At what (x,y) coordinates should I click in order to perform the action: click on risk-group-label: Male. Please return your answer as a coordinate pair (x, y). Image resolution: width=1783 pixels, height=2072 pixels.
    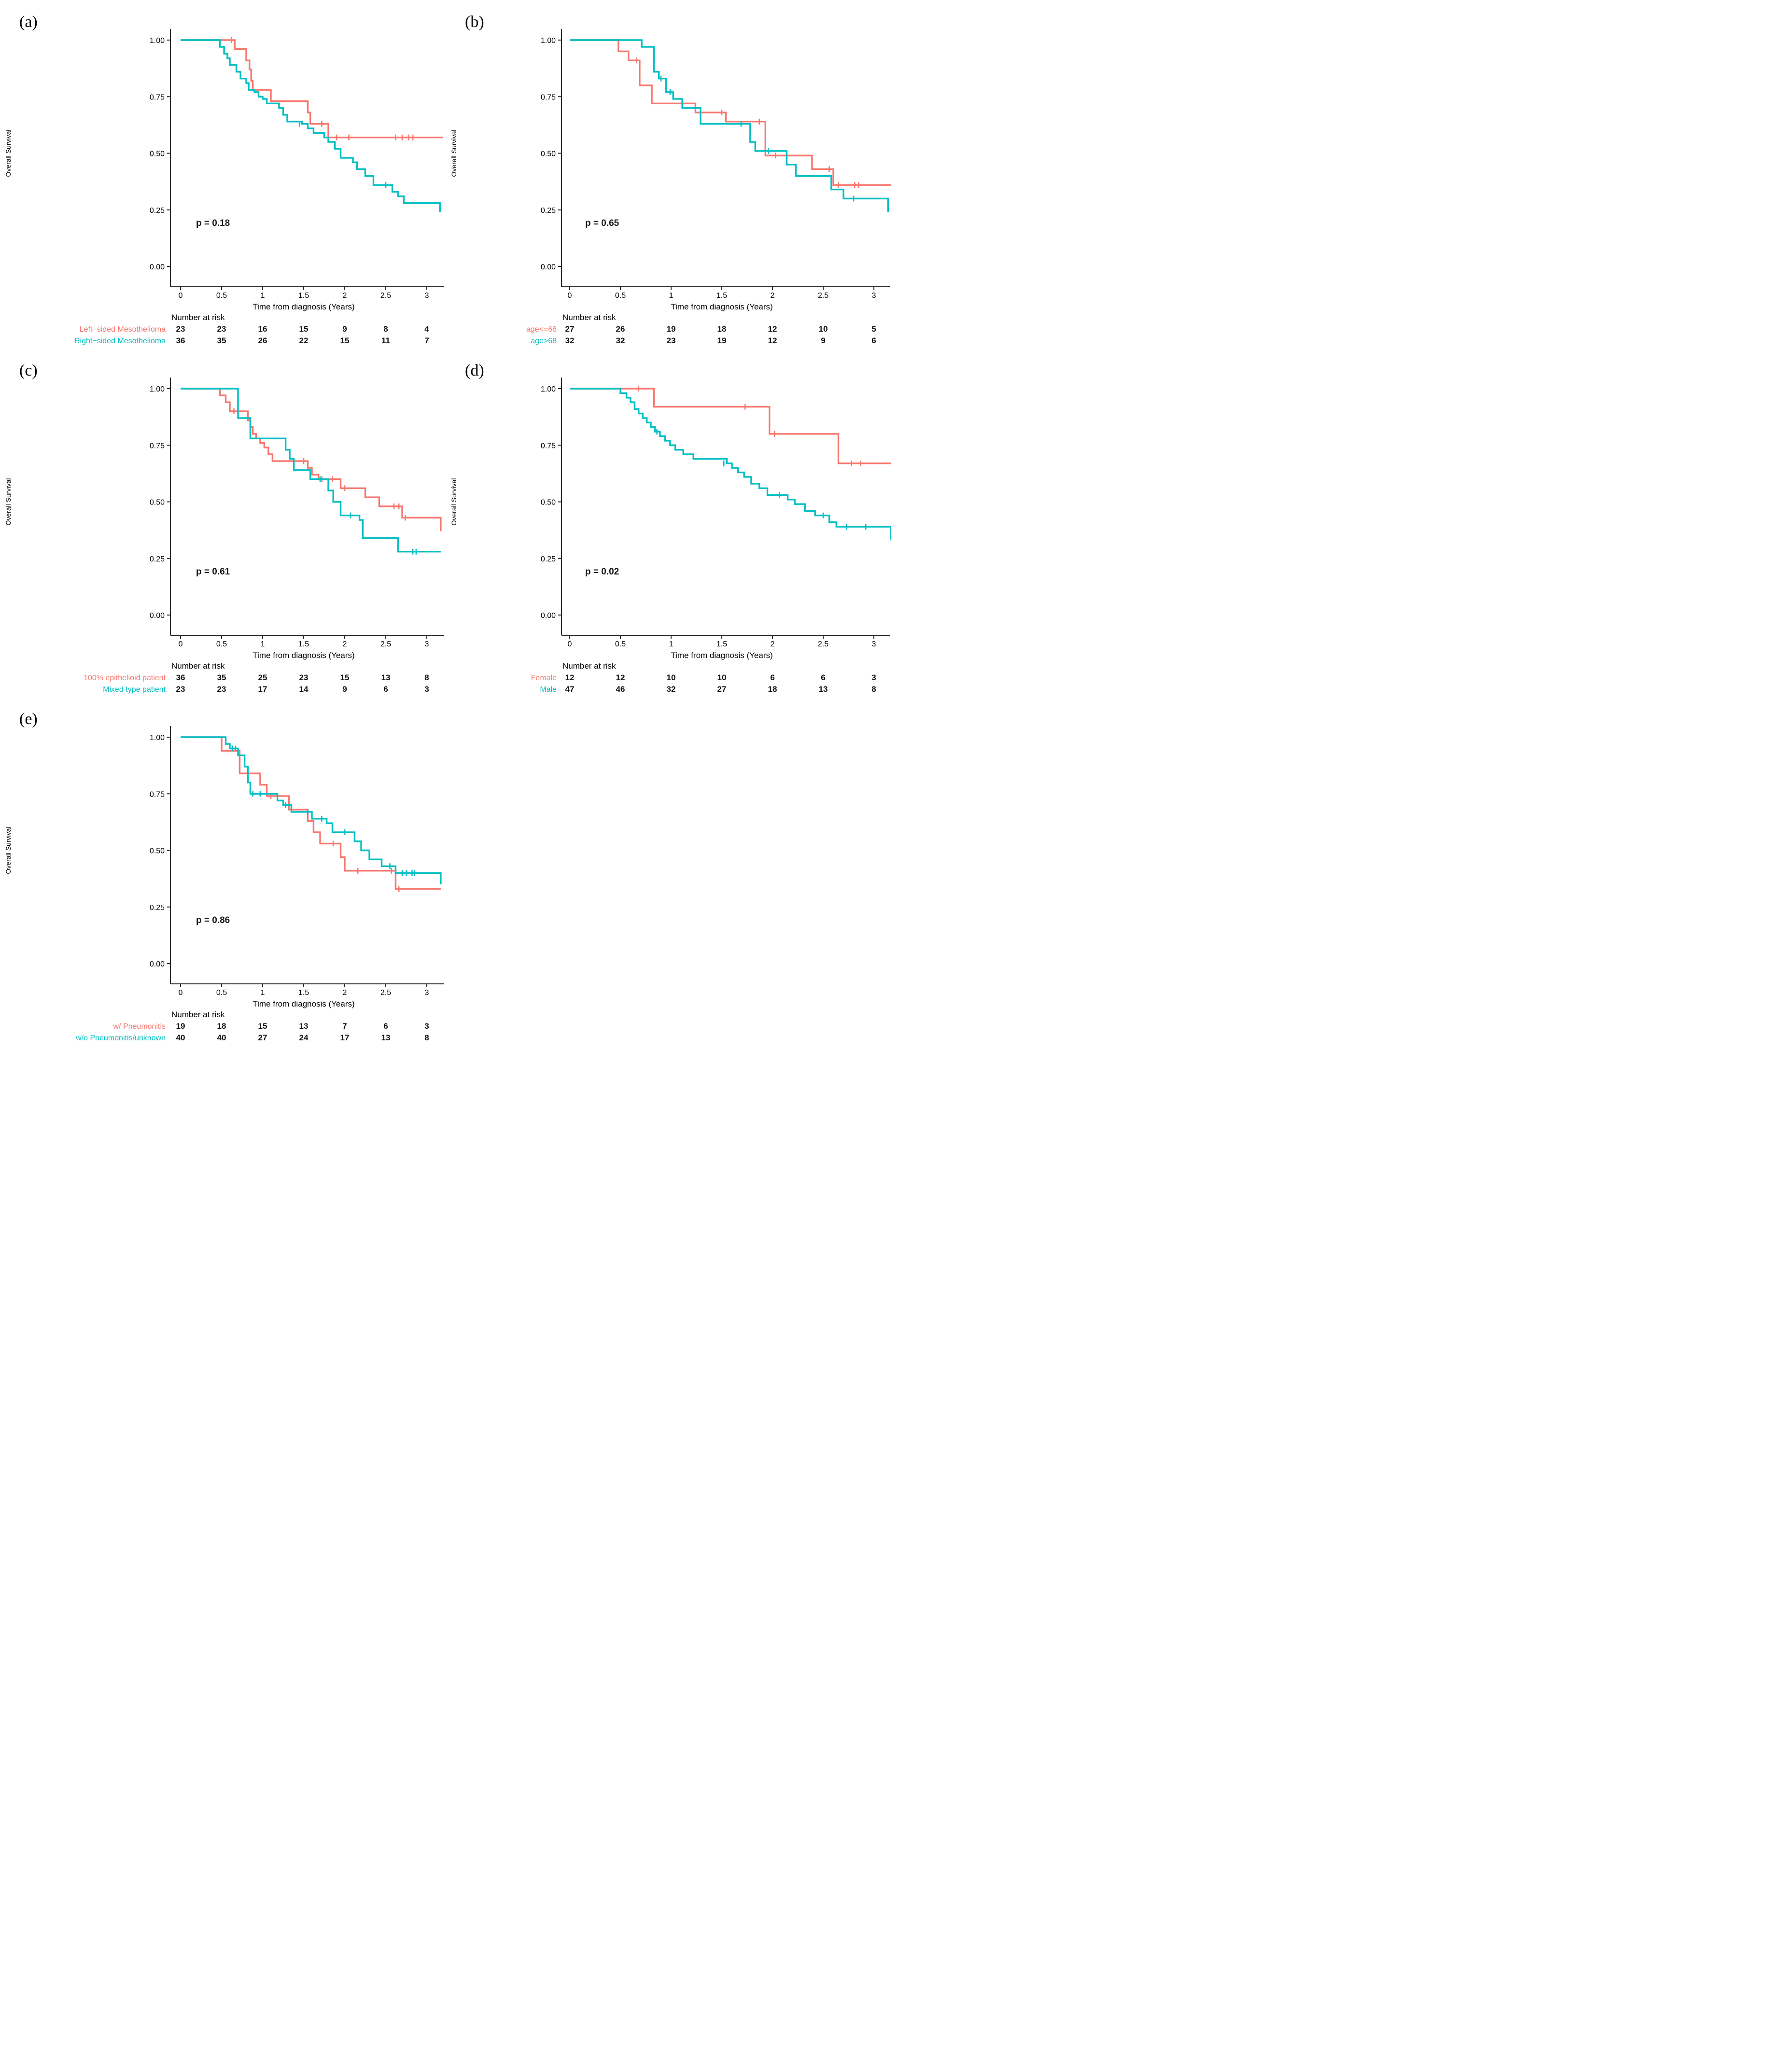
    Looking at the image, I should click on (549, 690).